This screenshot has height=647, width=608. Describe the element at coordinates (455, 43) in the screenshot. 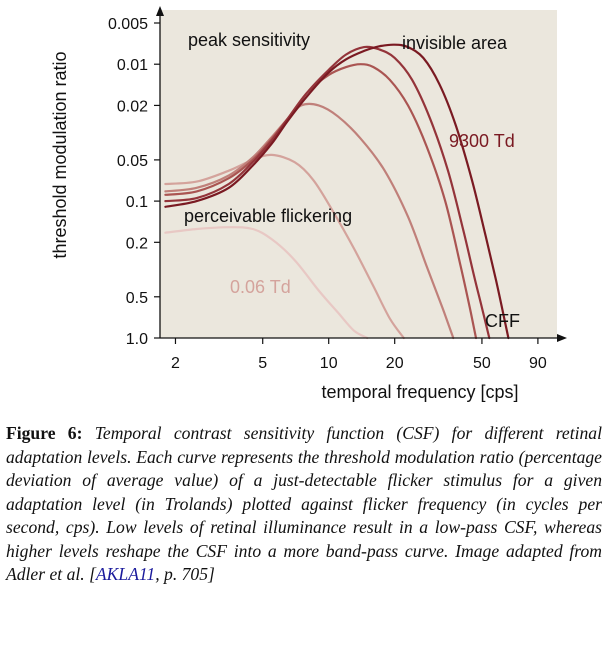

I see `annotation-invisible-area: invisible area` at that location.